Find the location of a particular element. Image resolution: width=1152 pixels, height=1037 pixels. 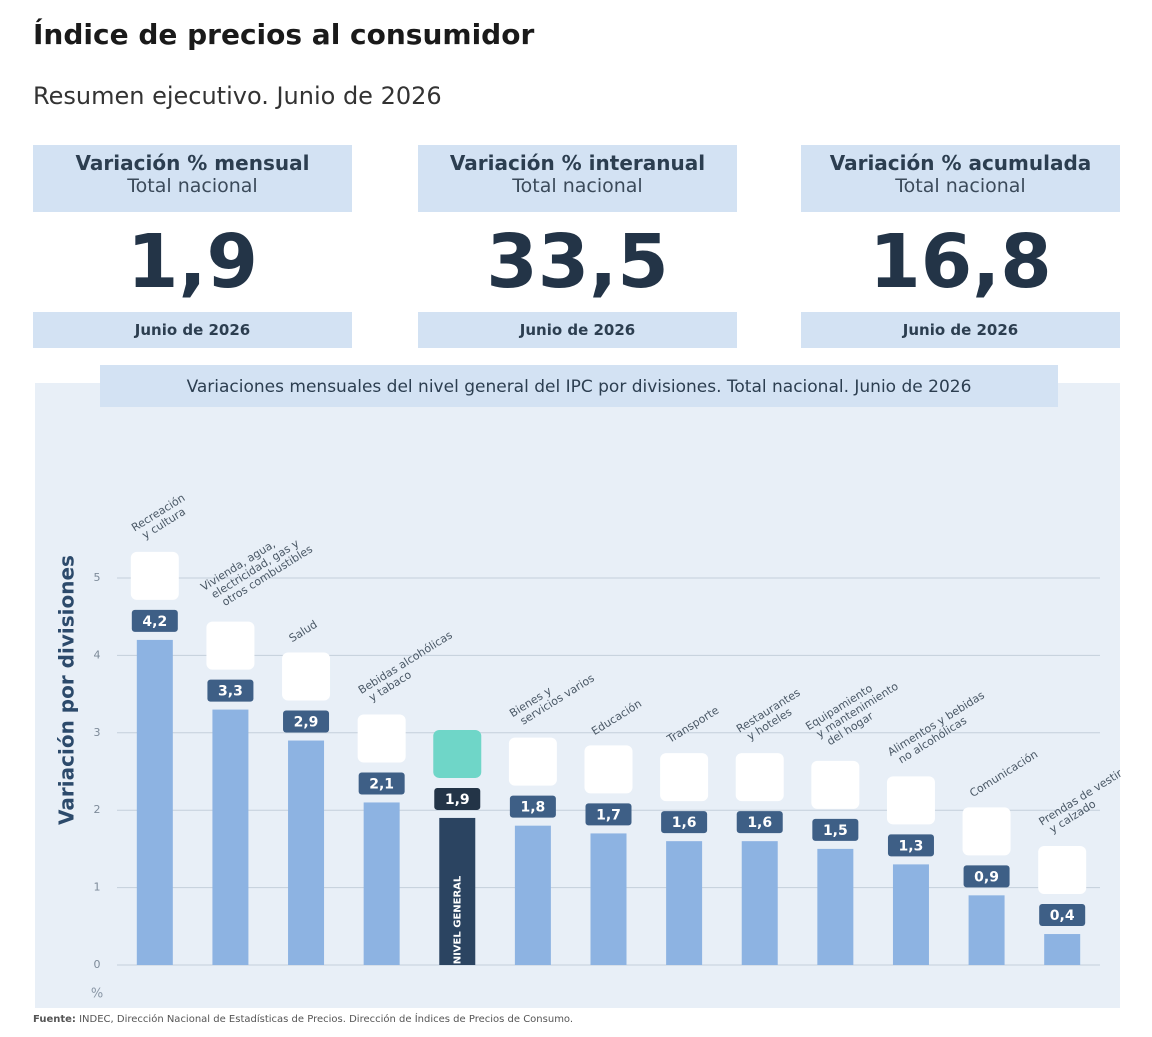

y-axis-label: Variación por divisiones is located at coordinates (67, 690).